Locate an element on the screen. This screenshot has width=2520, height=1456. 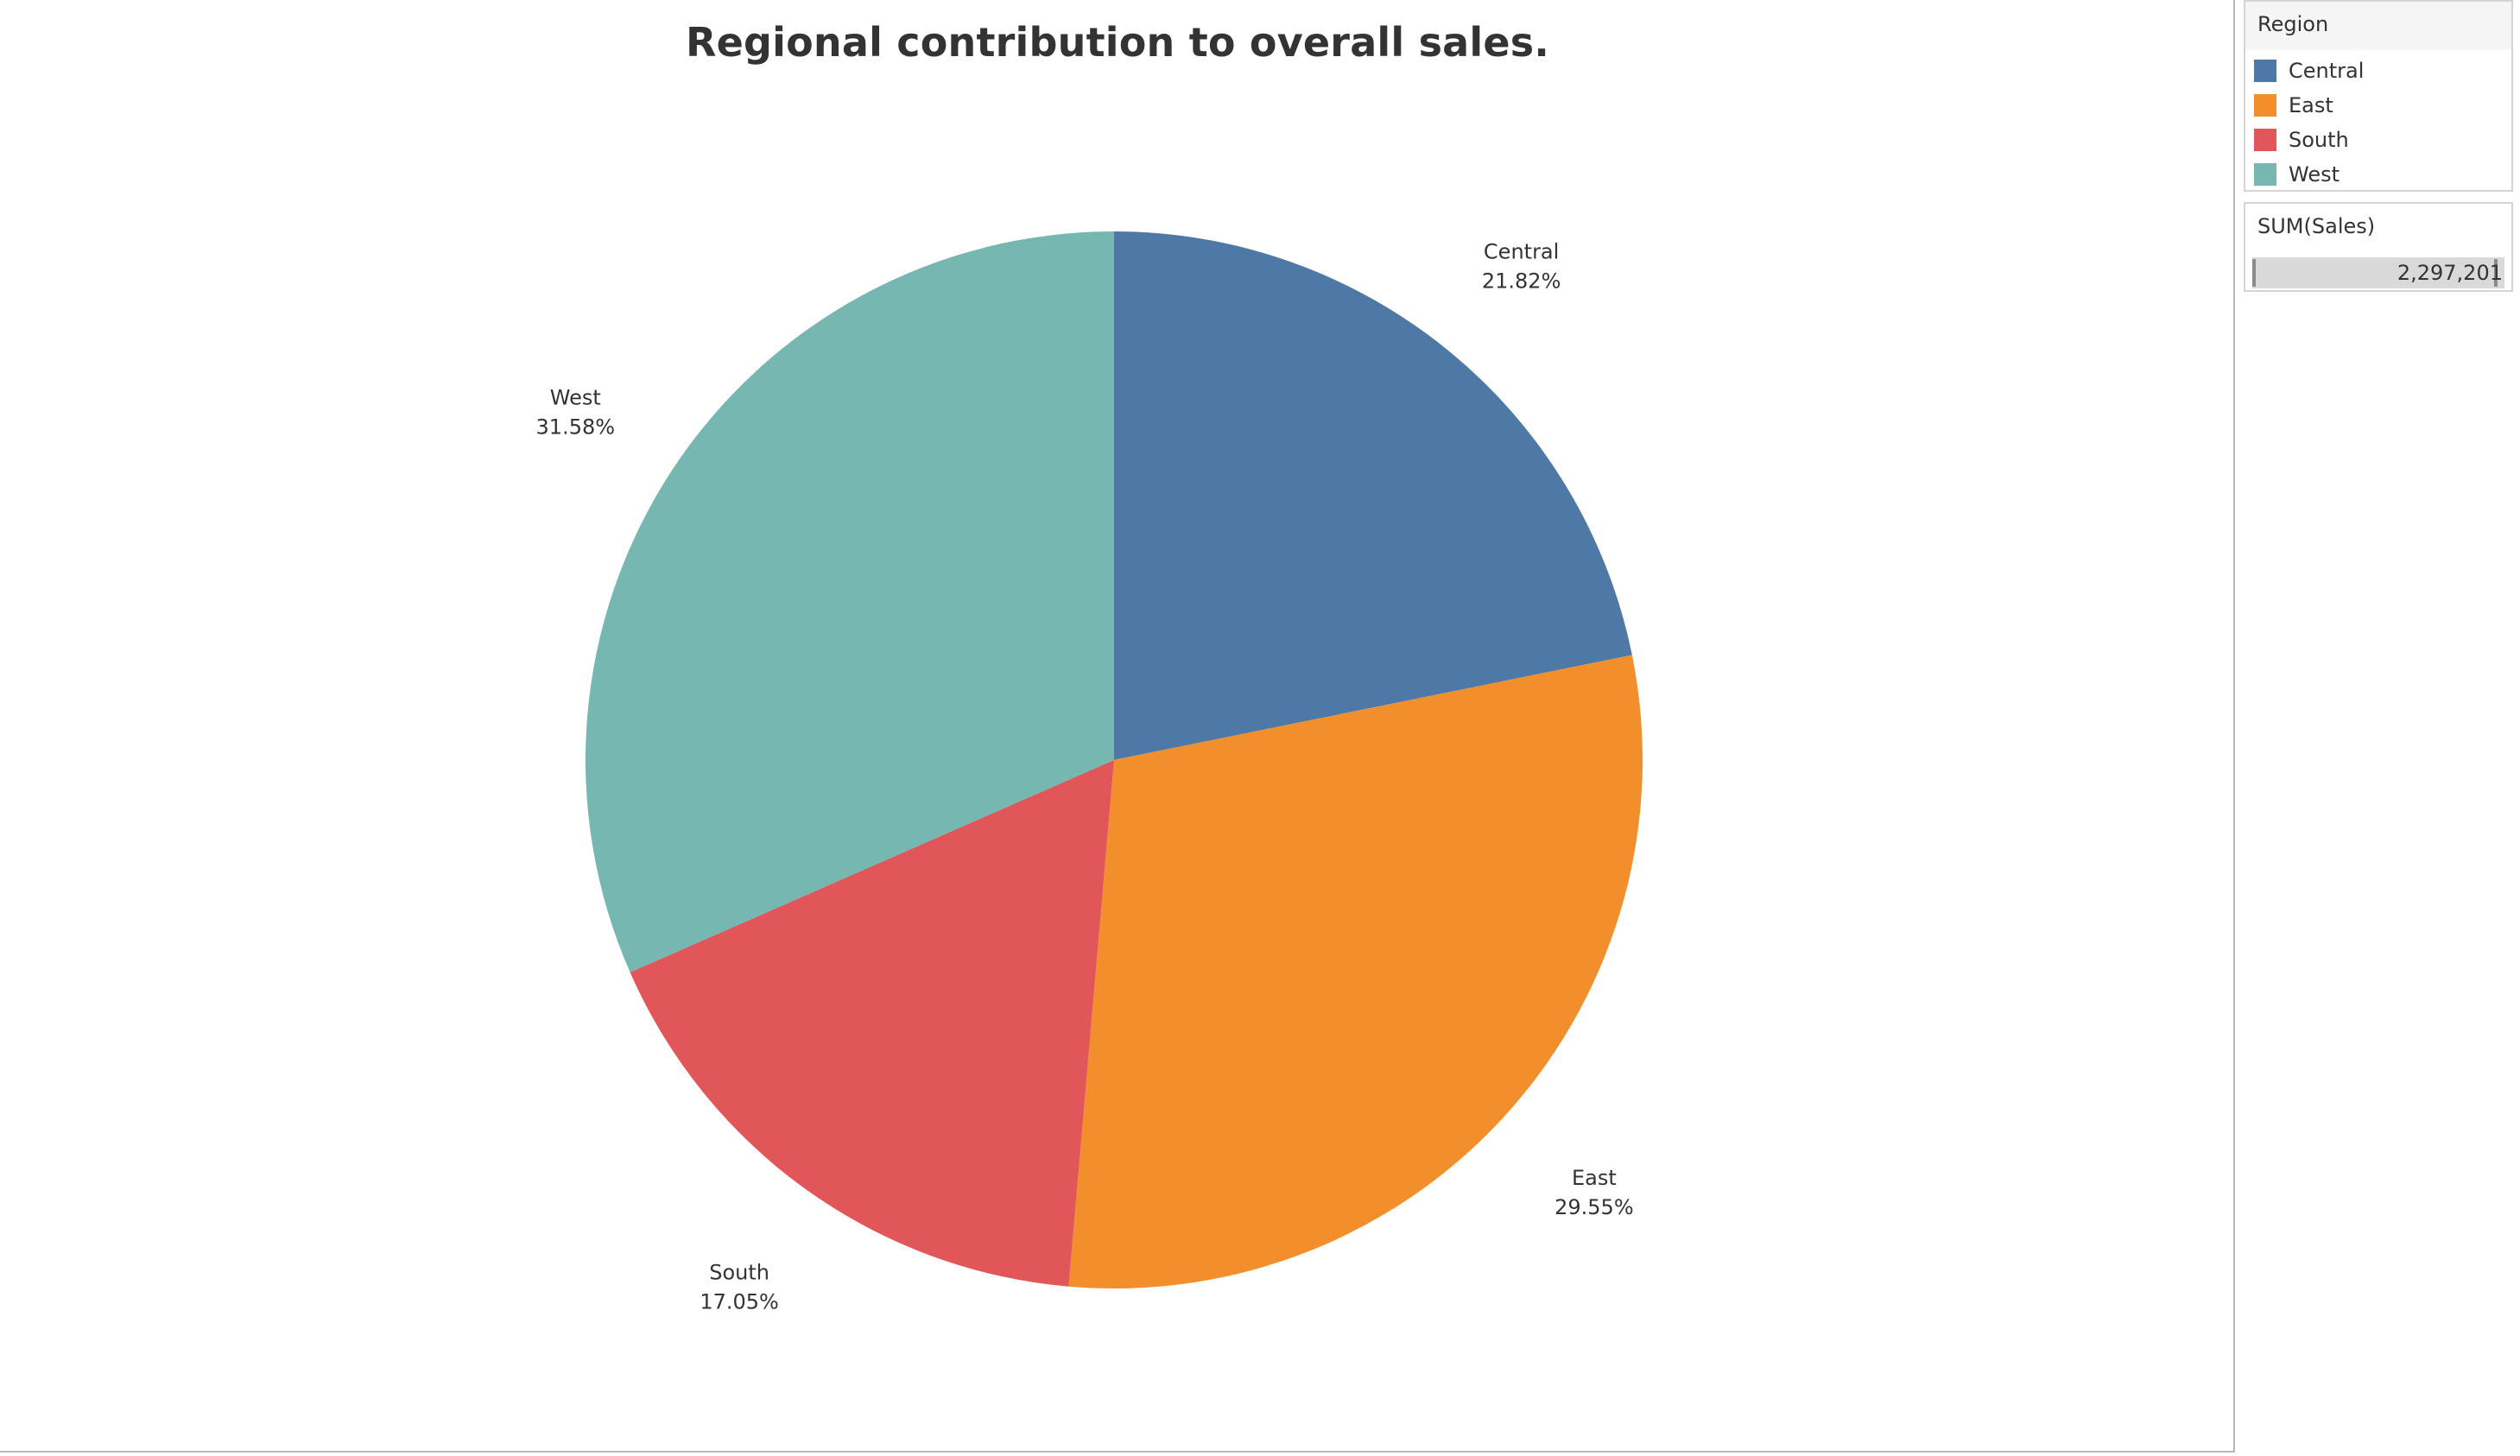
slice-label-east: East is located at coordinates (1595, 1178).